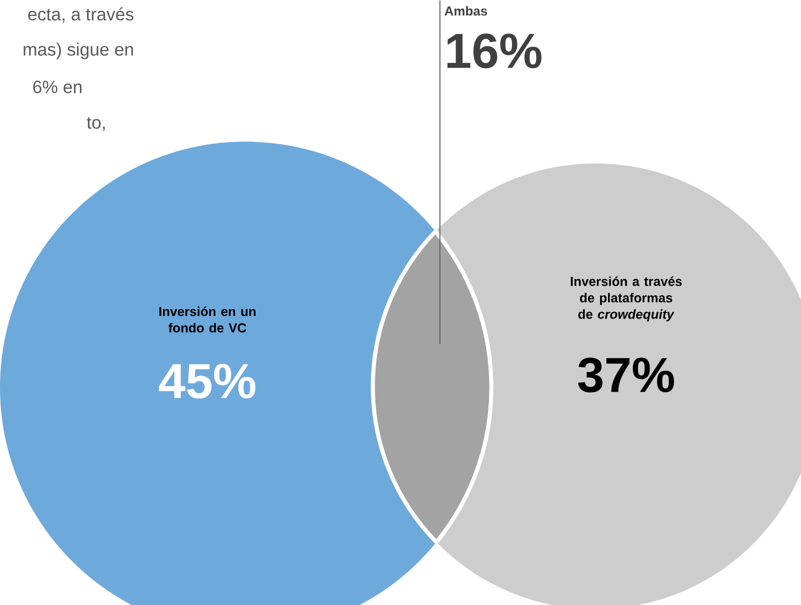 The image size is (801, 605). What do you see at coordinates (78, 51) in the screenshot?
I see `text: mas) sigue en` at bounding box center [78, 51].